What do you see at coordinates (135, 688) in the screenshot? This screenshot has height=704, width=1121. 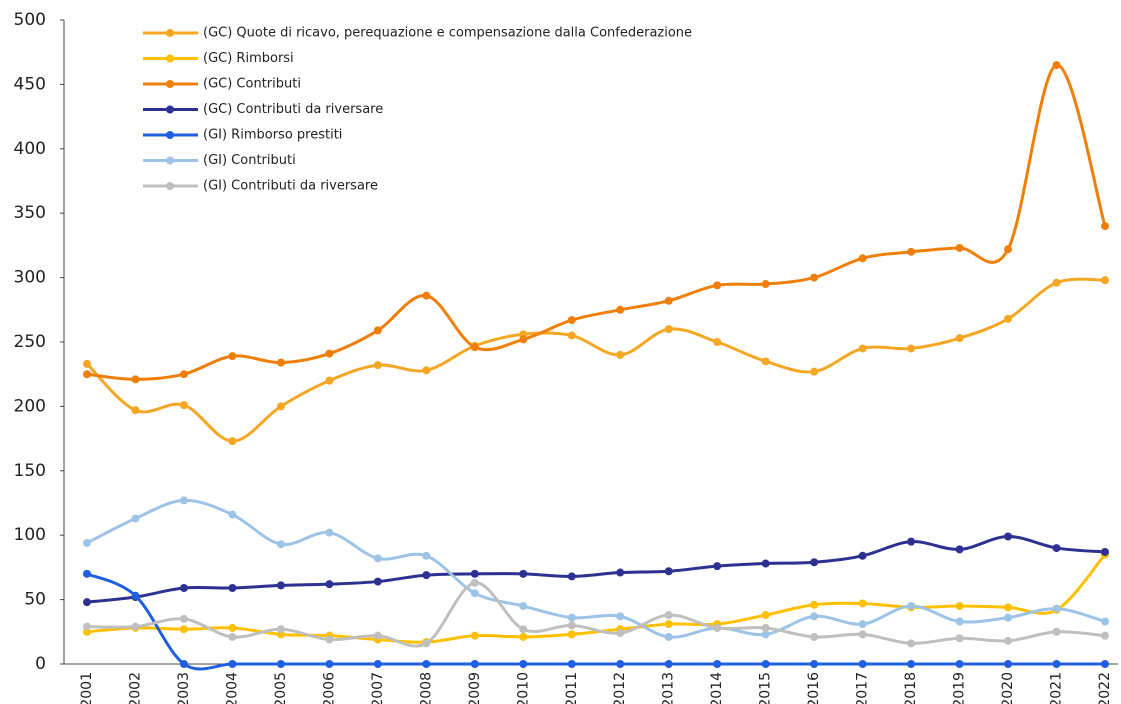 I see `x-tick-label: 2002` at bounding box center [135, 688].